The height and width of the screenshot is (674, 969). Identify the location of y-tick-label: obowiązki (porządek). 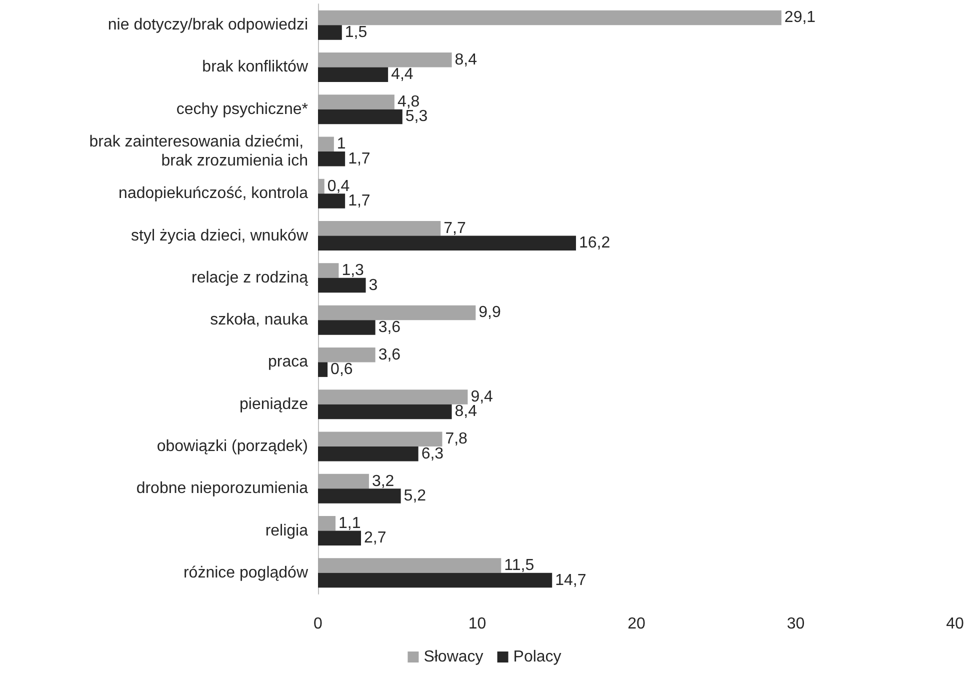
(232, 446).